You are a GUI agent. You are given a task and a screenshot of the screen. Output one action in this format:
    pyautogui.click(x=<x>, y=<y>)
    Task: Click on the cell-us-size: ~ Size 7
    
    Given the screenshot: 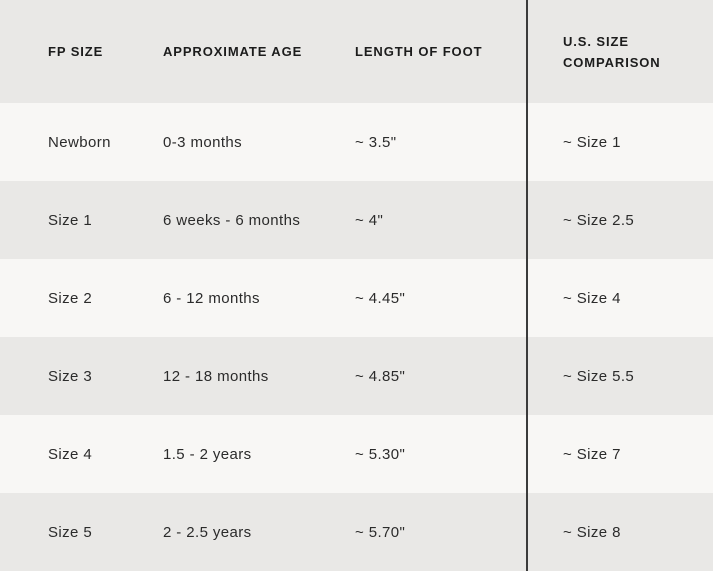 What is the action you would take?
    pyautogui.click(x=592, y=454)
    